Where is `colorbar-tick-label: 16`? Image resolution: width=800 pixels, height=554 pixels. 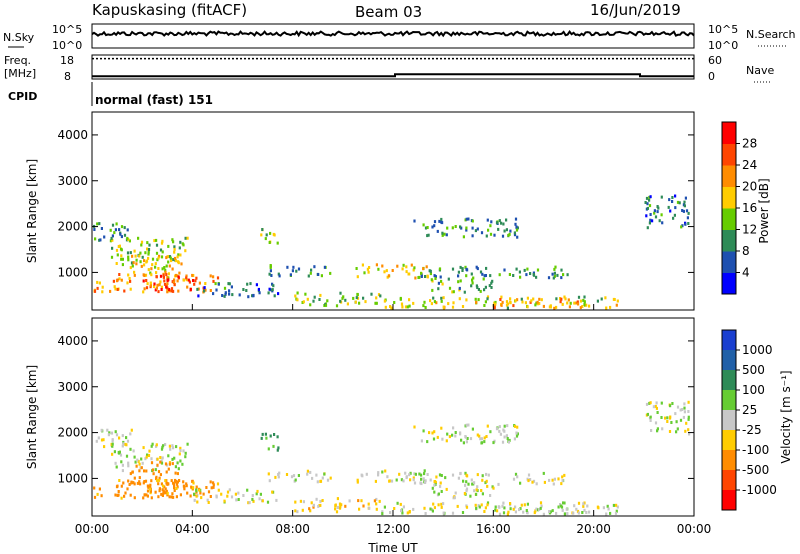 colorbar-tick-label: 16 is located at coordinates (749, 208).